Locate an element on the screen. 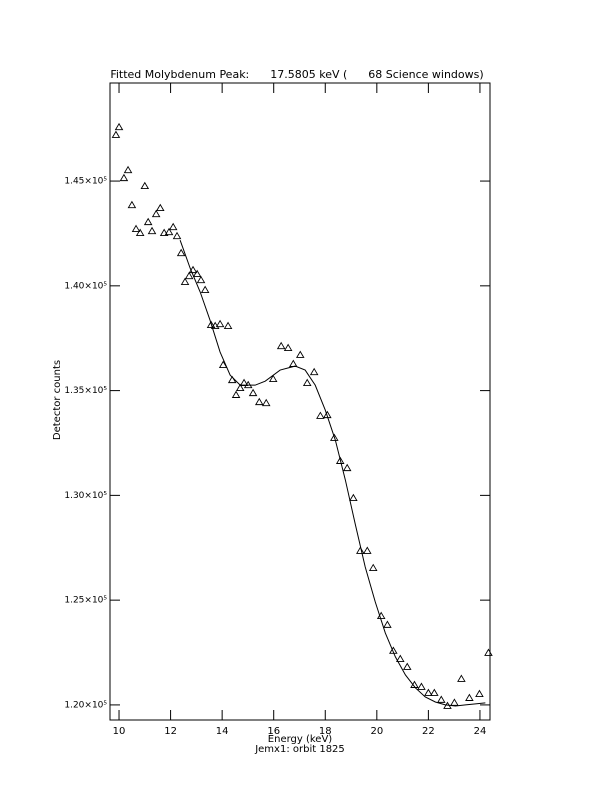  y-tick-label: 1.45×10⁵ is located at coordinates (85, 182).